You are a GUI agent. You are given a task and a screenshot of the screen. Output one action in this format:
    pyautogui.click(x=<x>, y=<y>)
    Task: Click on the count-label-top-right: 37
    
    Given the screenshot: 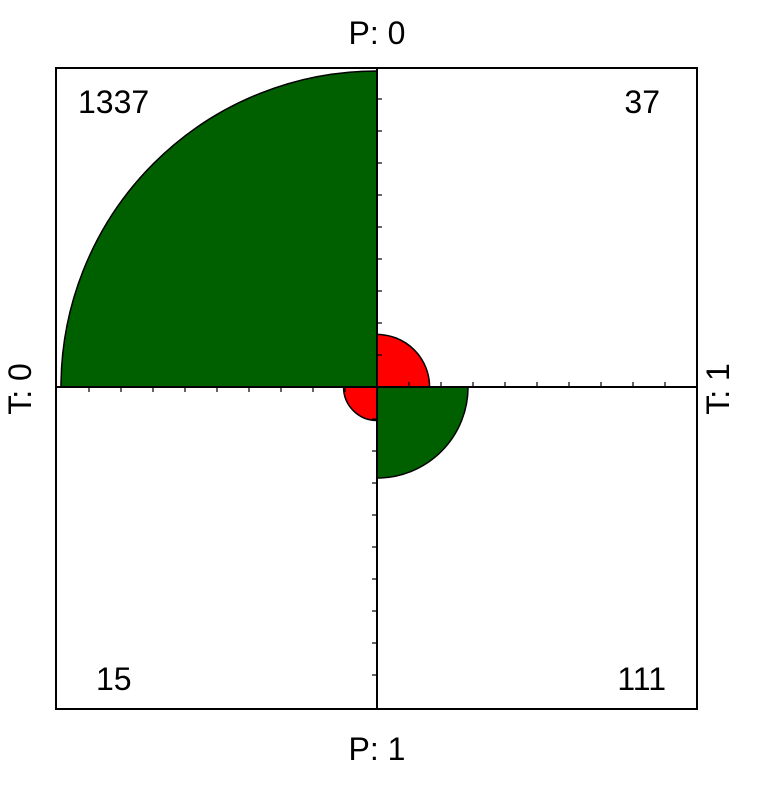 What is the action you would take?
    pyautogui.click(x=642, y=102)
    